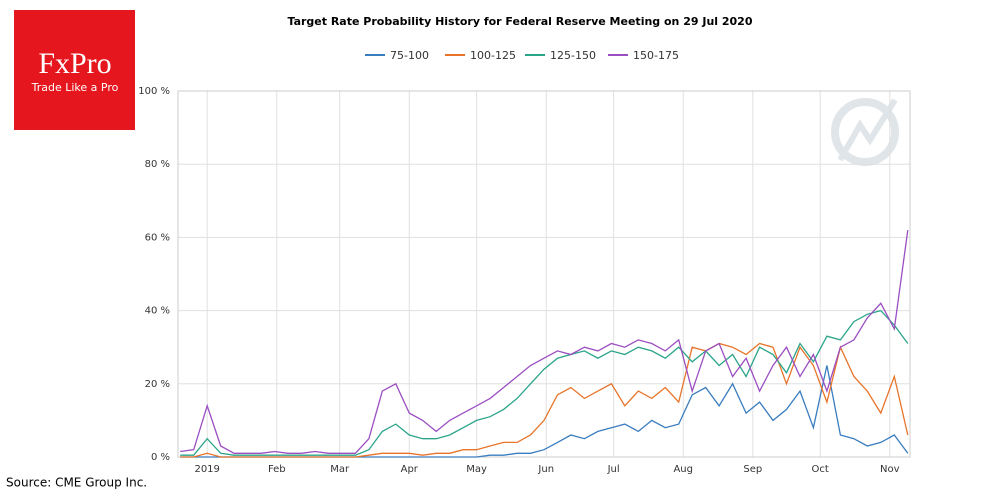  I want to click on legend-label: 150-175, so click(656, 55).